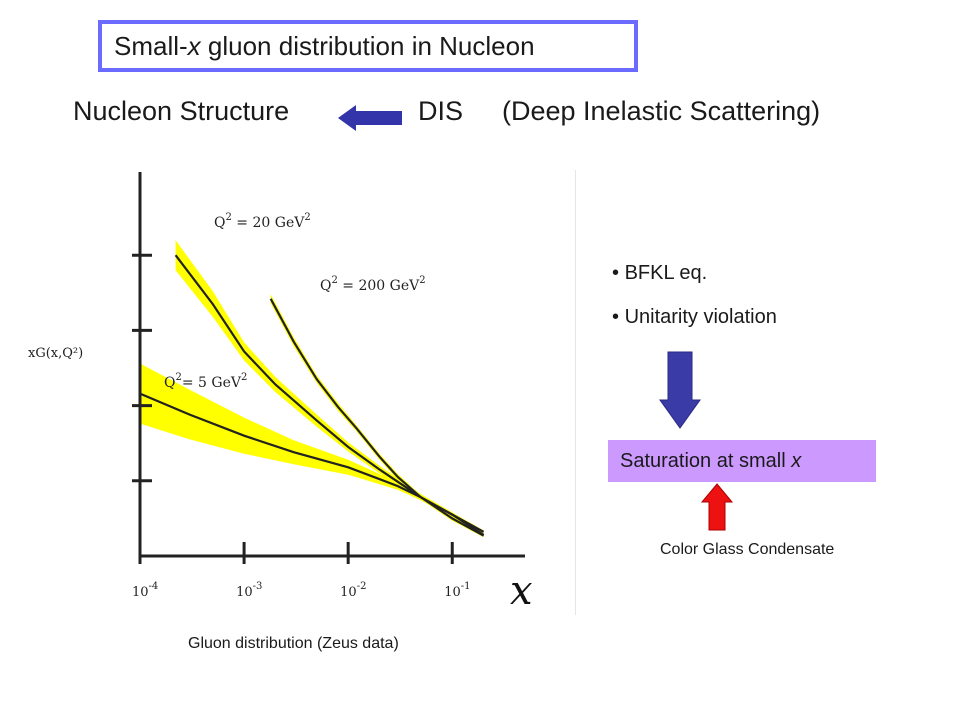  I want to click on title-x-var: x, so click(194, 45).